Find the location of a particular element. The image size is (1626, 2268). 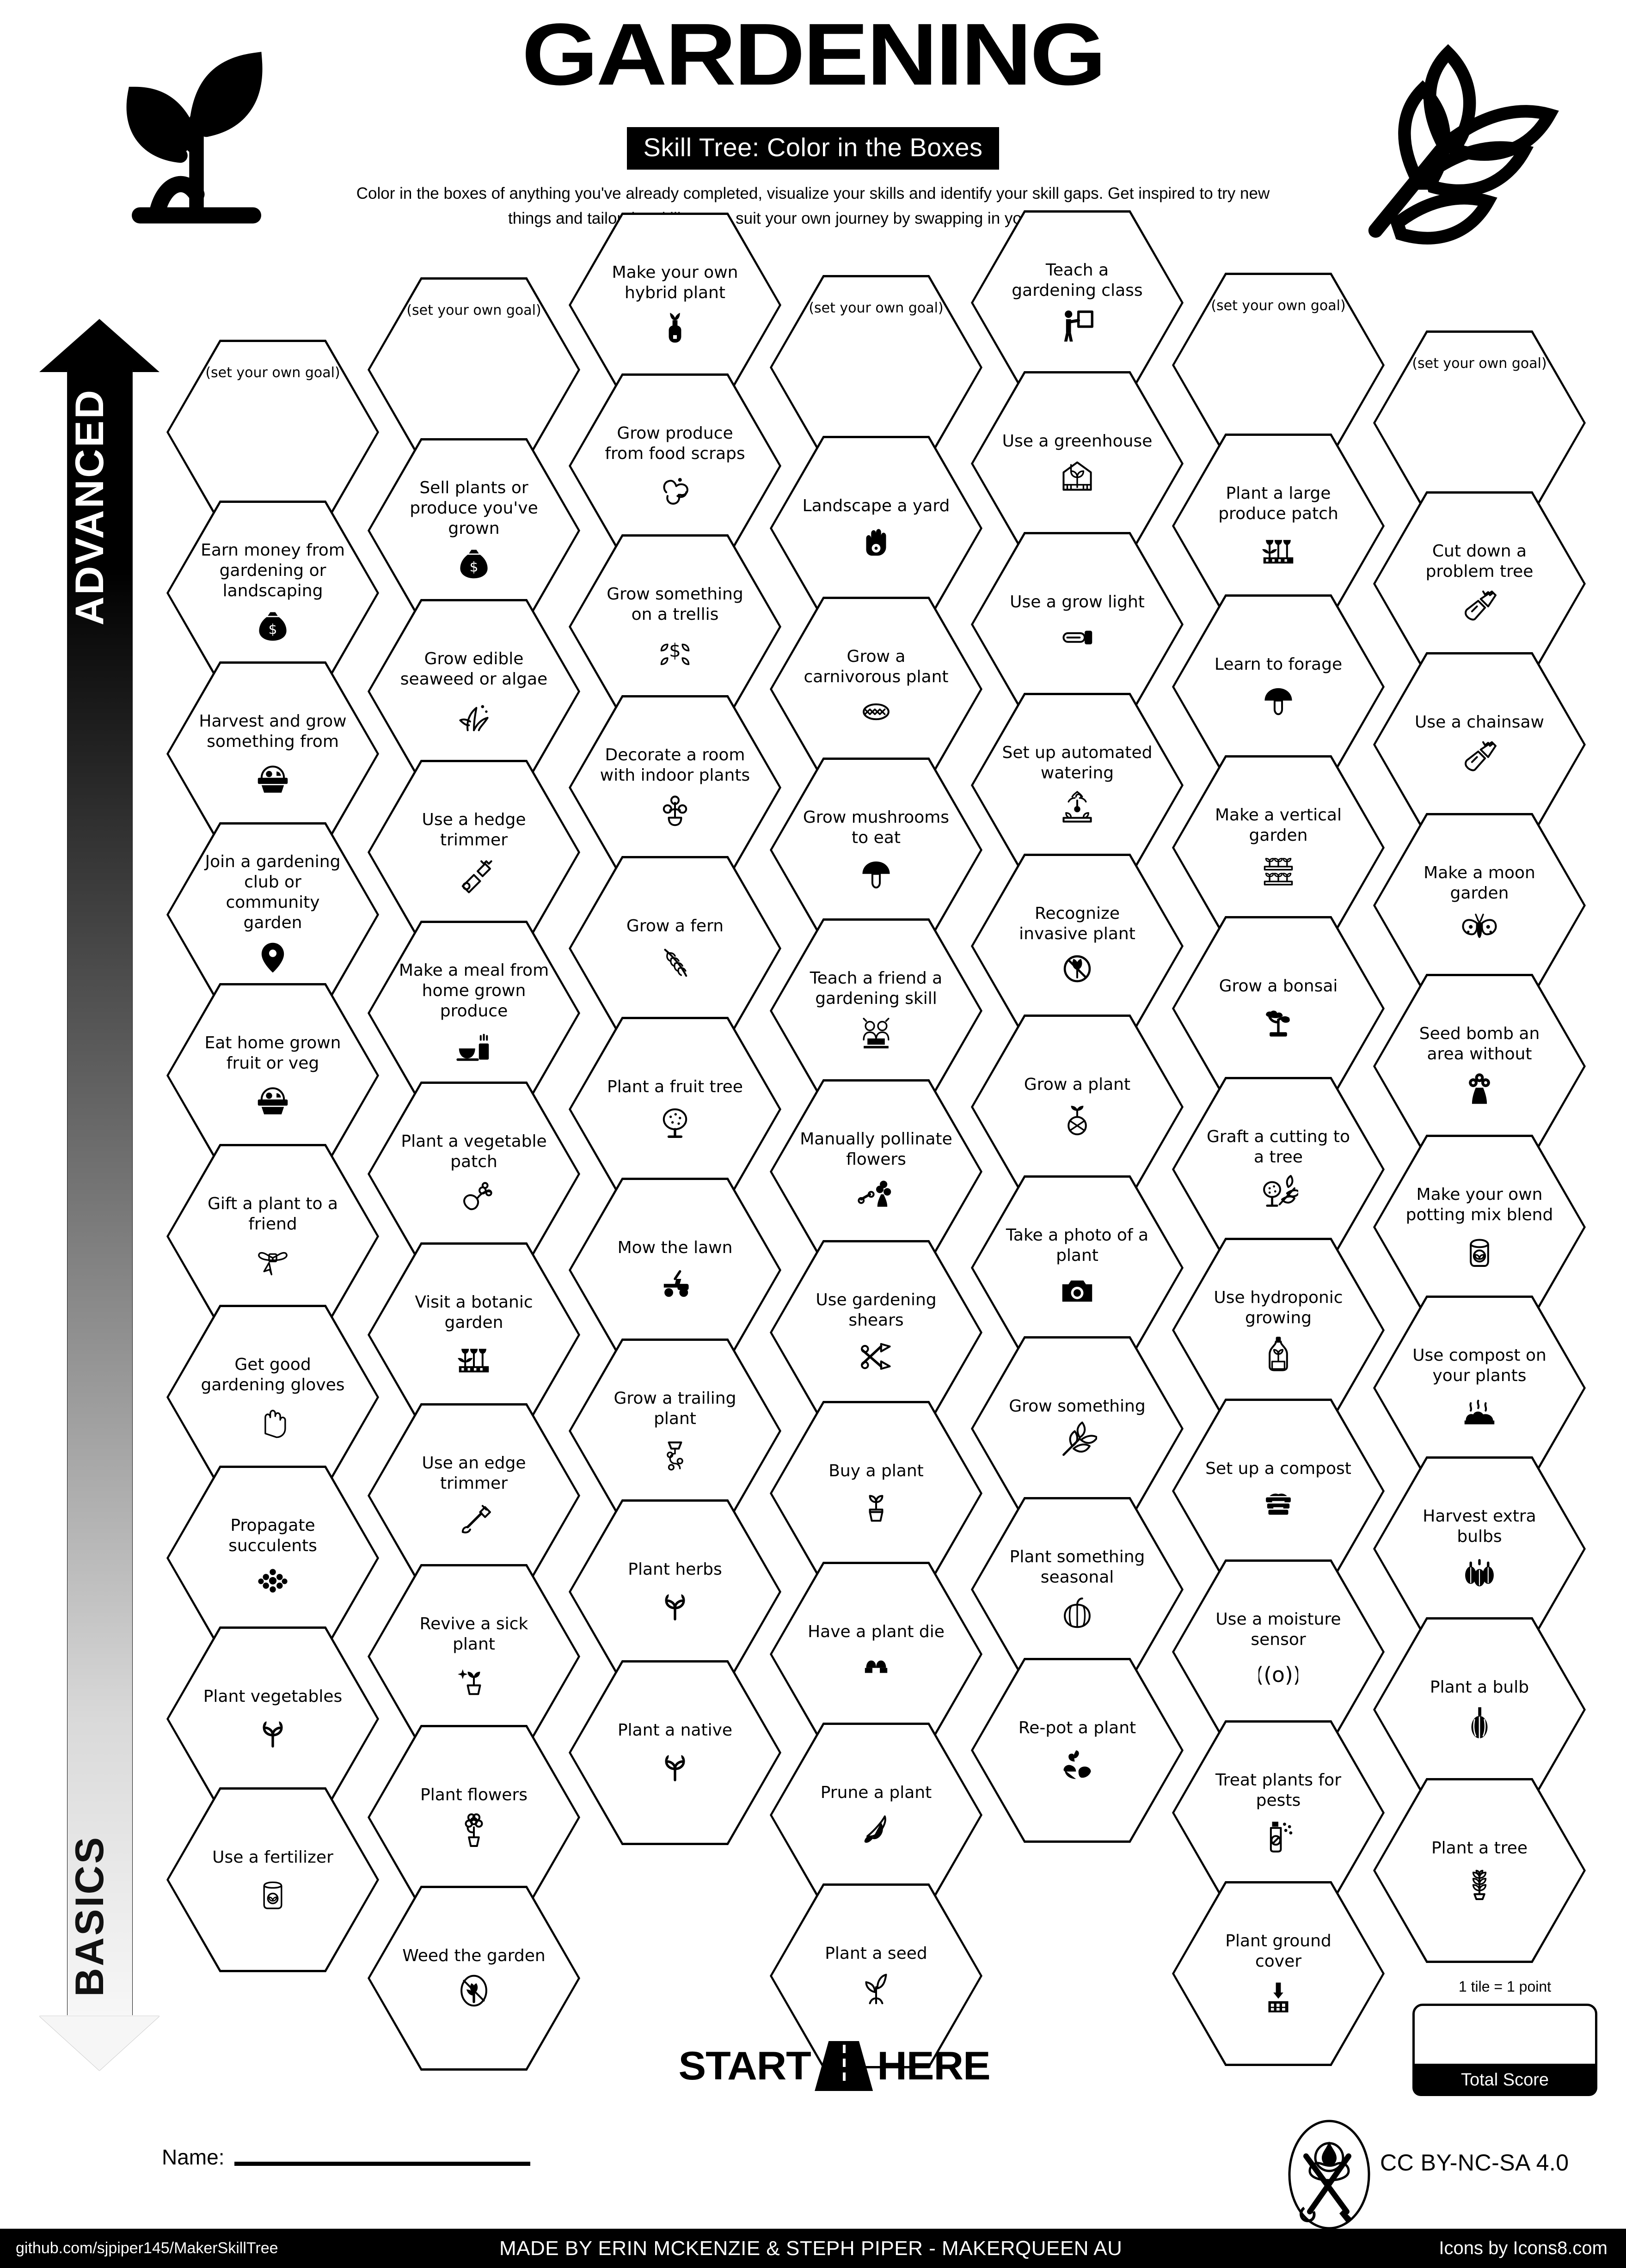

skill-tile: Recognize invasive plant is located at coordinates (1077, 946).